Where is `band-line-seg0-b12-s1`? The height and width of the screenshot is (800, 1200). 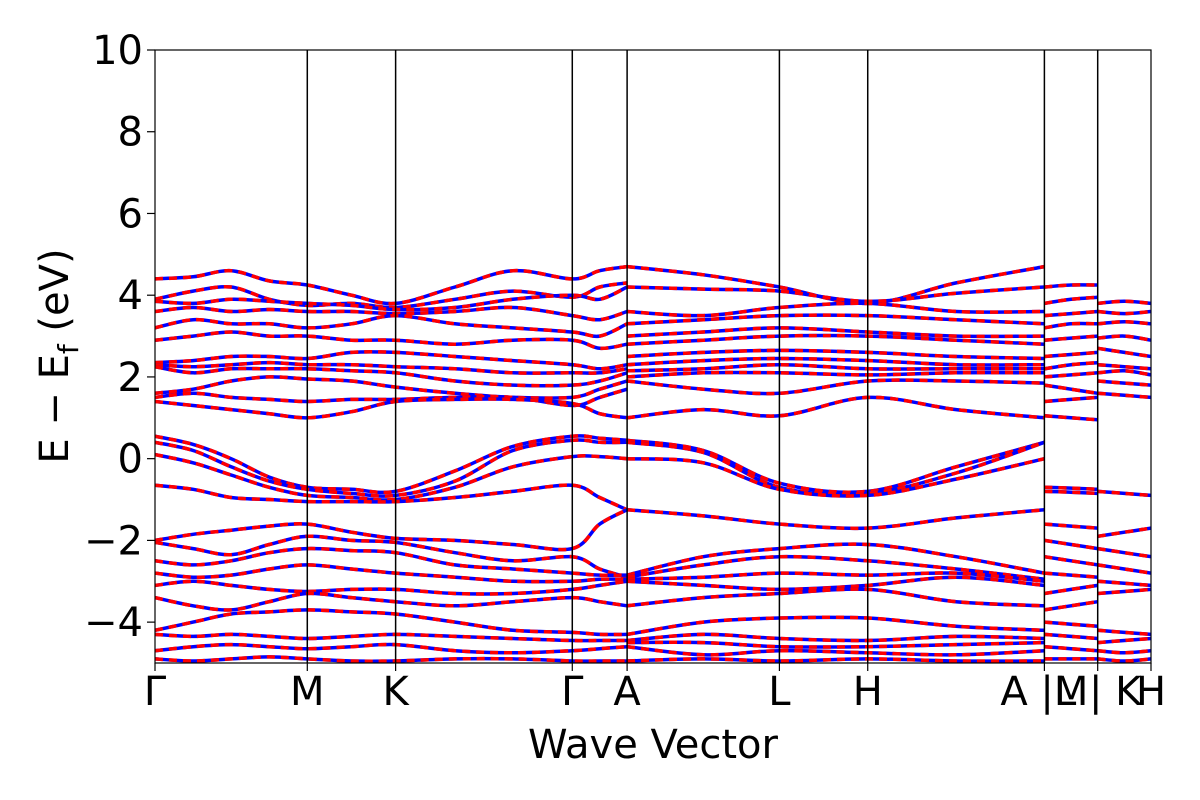 band-line-seg0-b12-s1 is located at coordinates (391, 464).